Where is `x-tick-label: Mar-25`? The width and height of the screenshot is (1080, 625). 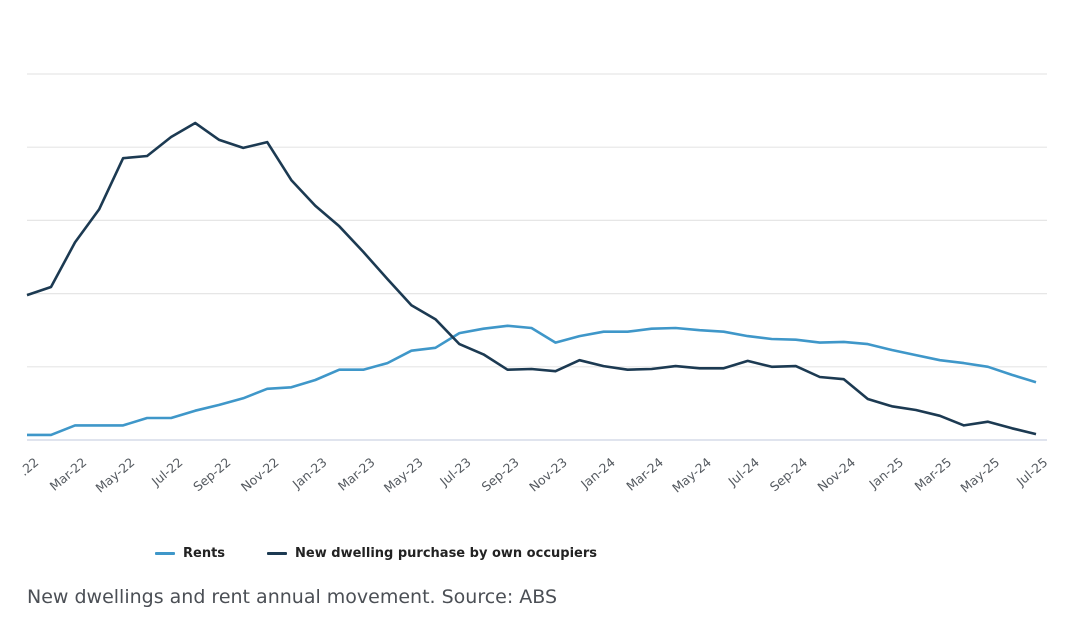 x-tick-label: Mar-25 is located at coordinates (933, 473).